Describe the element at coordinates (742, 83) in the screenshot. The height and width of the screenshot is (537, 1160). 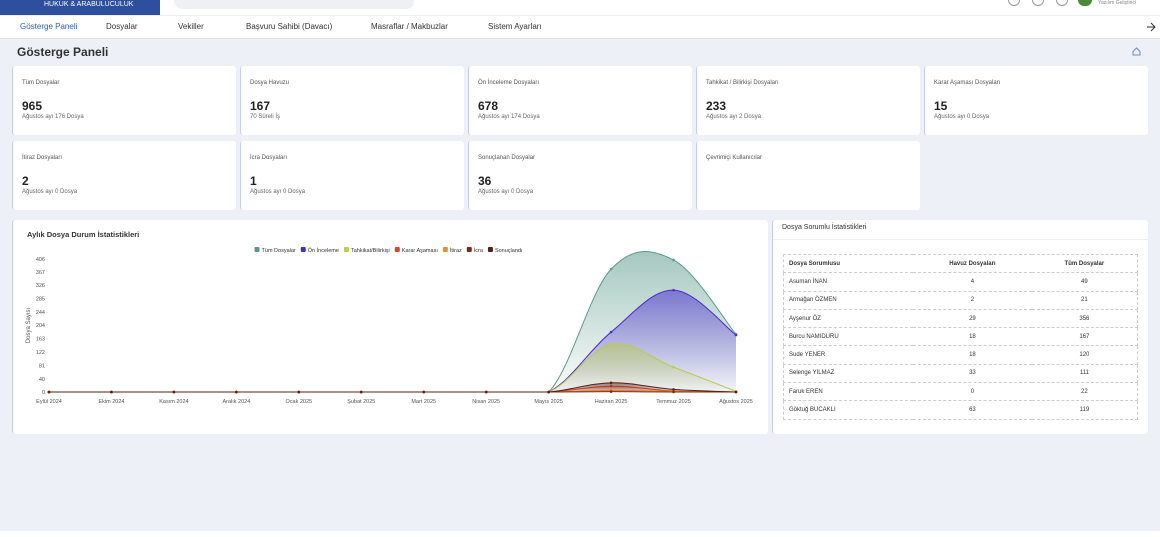
I see `card-label: Tahkikat / Bilirkişi Dosyaları` at that location.